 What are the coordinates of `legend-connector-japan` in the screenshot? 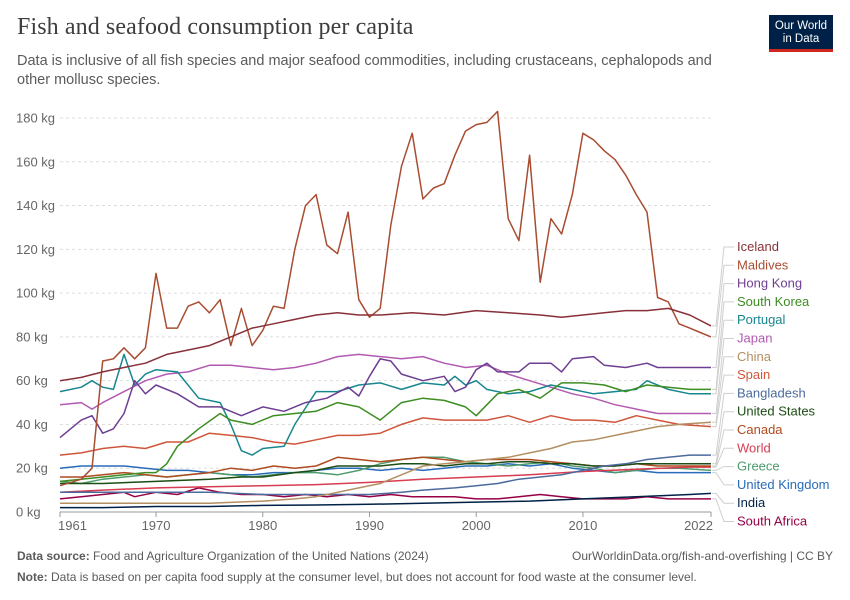 It's located at (723, 376).